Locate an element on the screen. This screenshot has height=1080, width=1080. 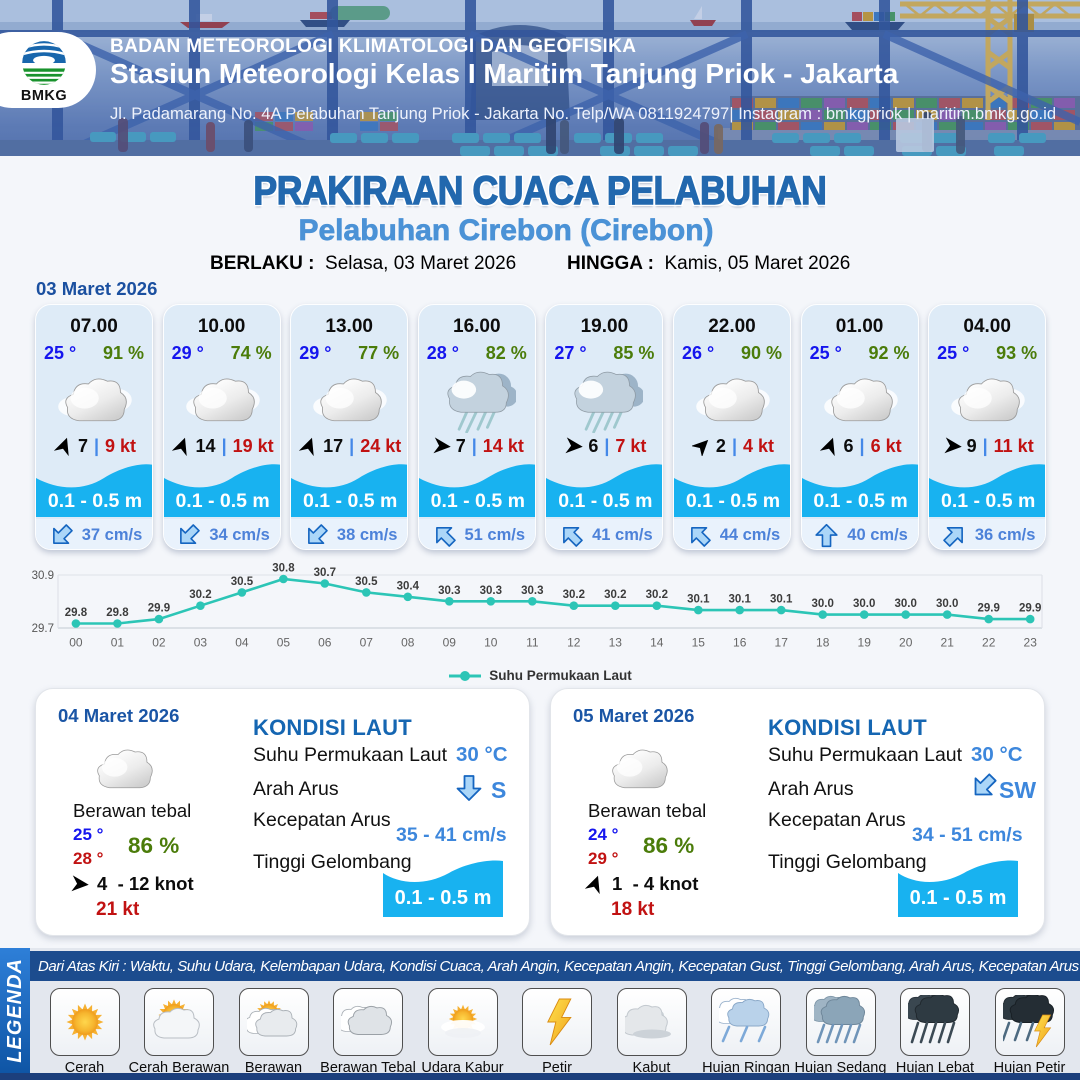
svg-text: 15 is located at coordinates (699, 643).